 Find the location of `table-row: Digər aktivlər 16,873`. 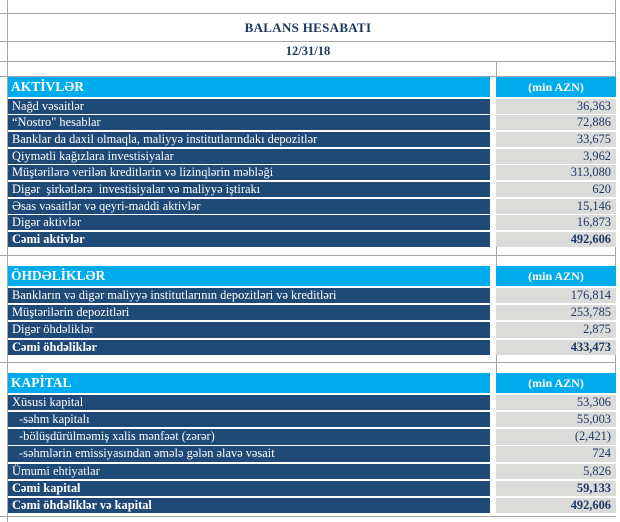

table-row: Digər aktivlər 16,873 is located at coordinates (310, 223).